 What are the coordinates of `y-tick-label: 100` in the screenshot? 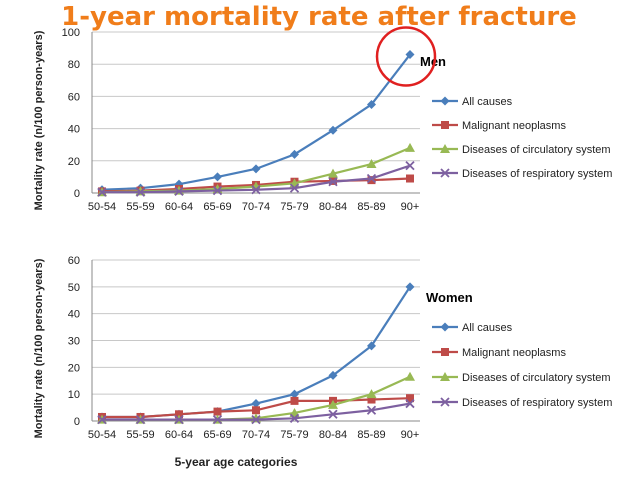 It's located at (71, 33).